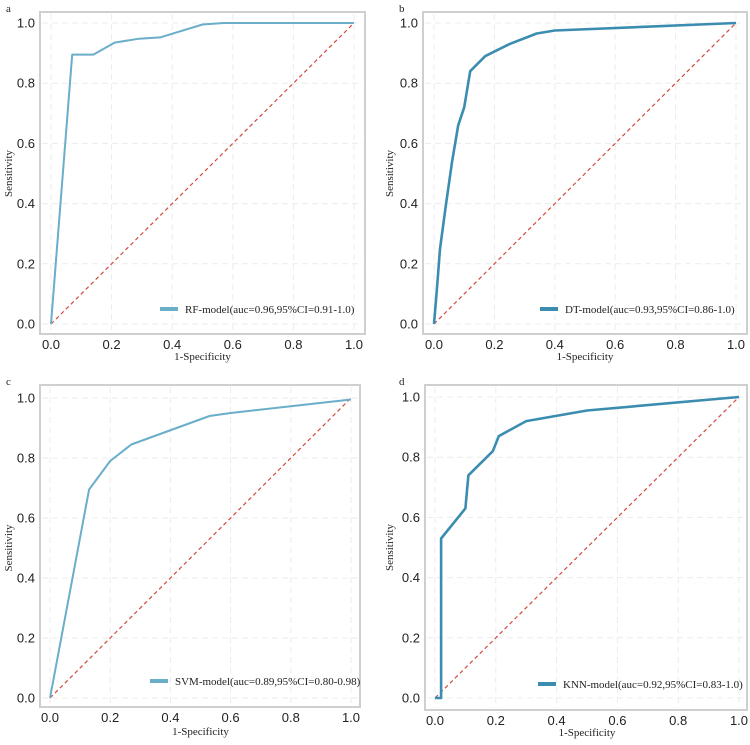  I want to click on panel-letter: d, so click(402, 382).